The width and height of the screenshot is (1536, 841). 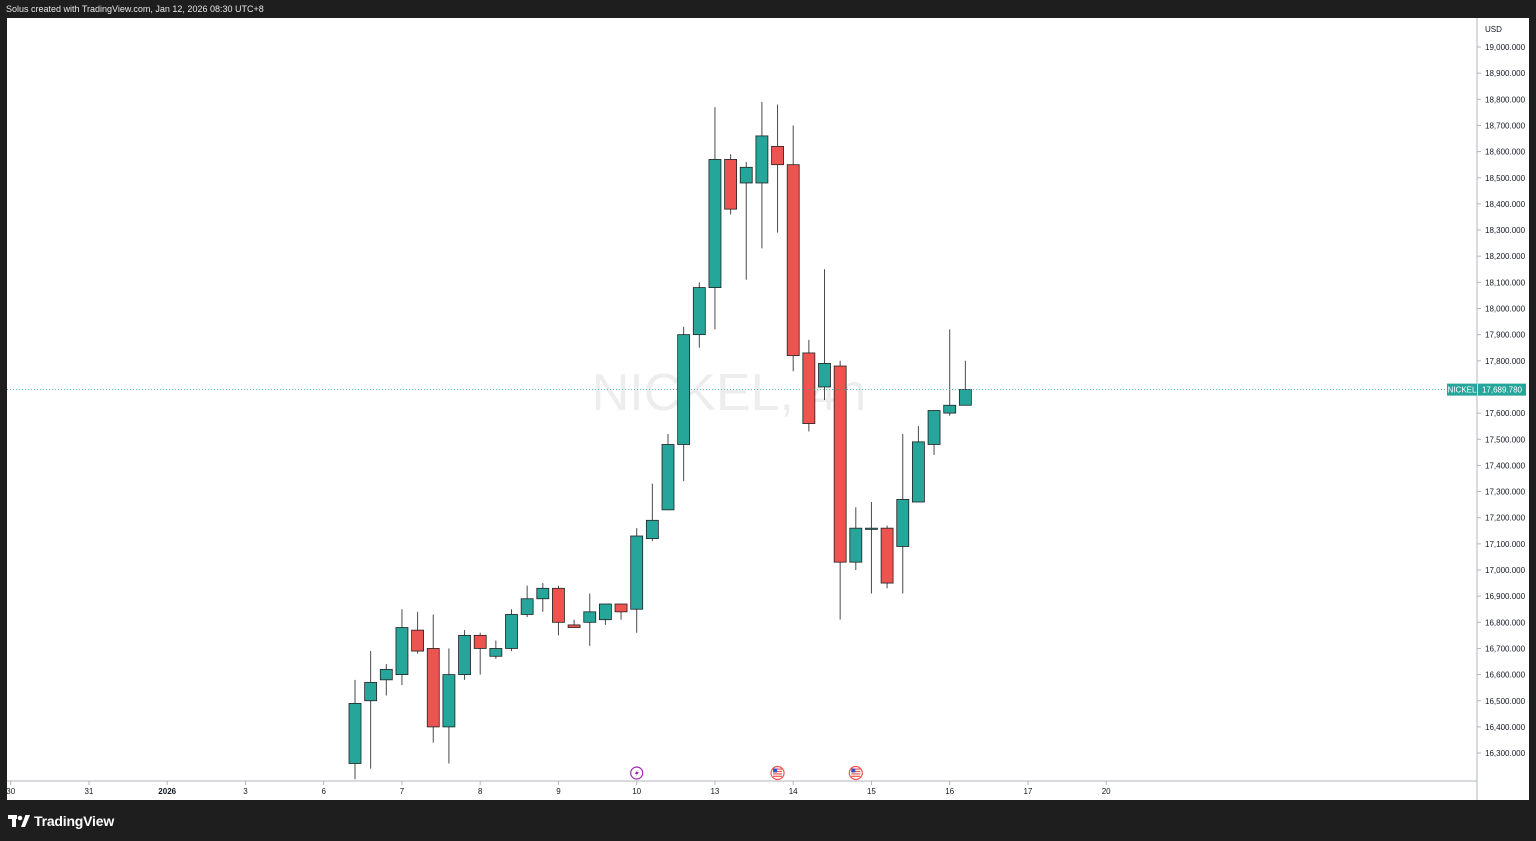 I want to click on time-tick-label: 17, so click(x=1027, y=791).